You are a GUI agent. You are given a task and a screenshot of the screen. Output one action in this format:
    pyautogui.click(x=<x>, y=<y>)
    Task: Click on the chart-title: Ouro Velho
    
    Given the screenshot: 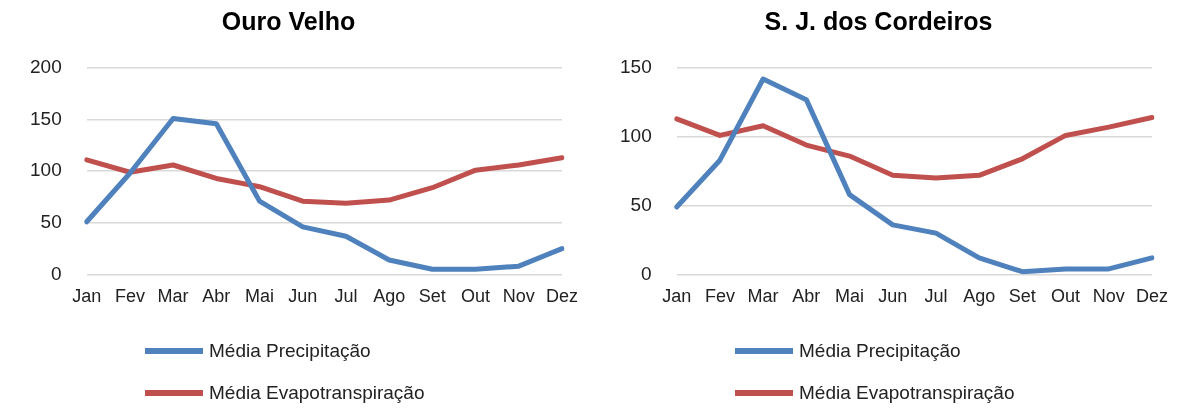 What is the action you would take?
    pyautogui.click(x=288, y=20)
    